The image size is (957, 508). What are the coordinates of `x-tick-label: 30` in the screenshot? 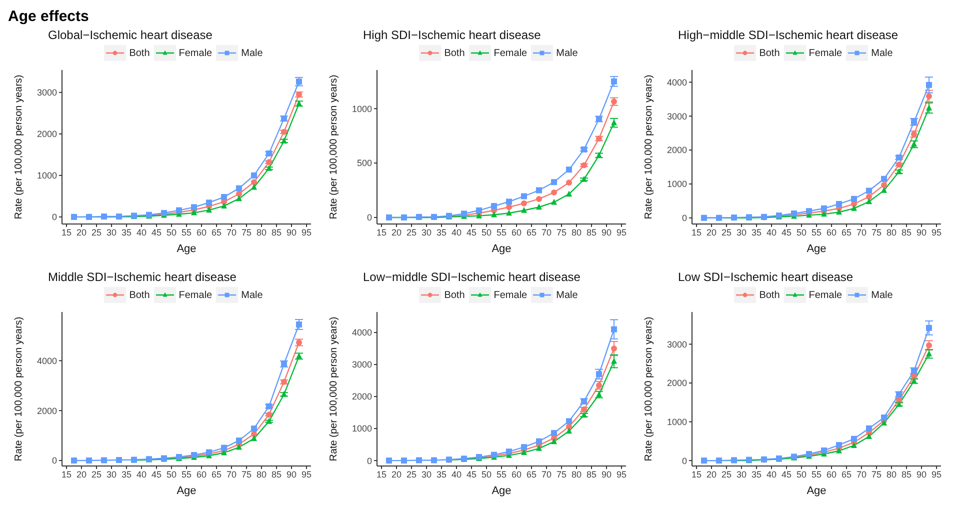 It's located at (111, 232).